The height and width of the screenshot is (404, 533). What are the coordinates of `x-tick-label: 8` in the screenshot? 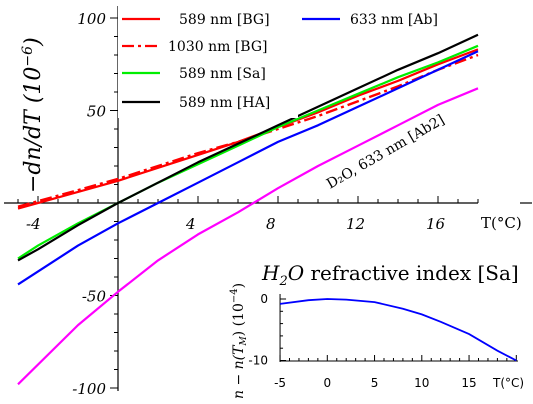 It's located at (271, 224).